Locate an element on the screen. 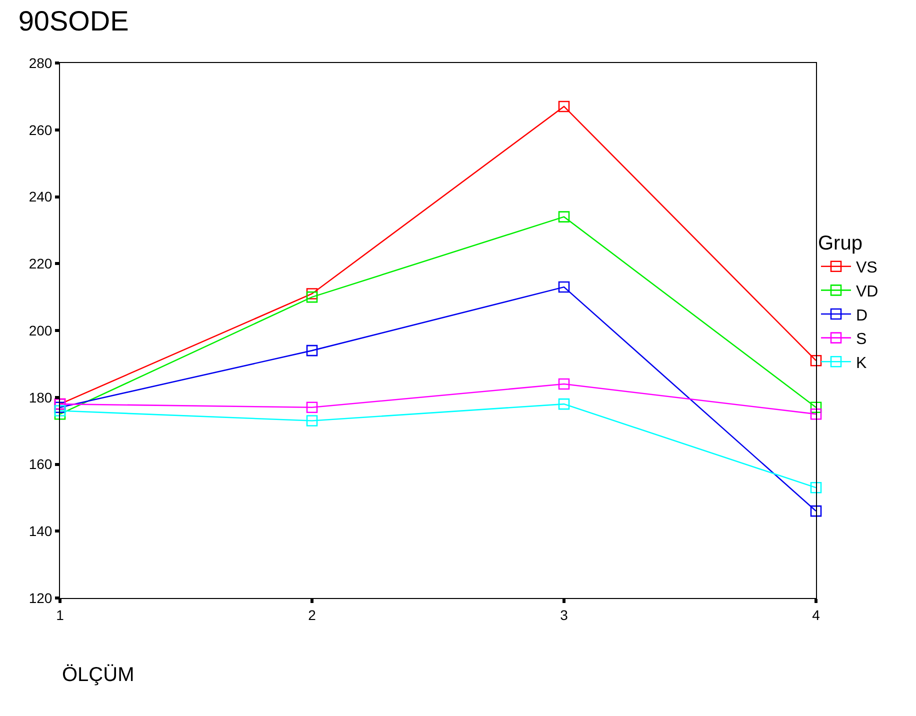 This screenshot has height=716, width=916. y-tick-label: 160 is located at coordinates (40, 464).